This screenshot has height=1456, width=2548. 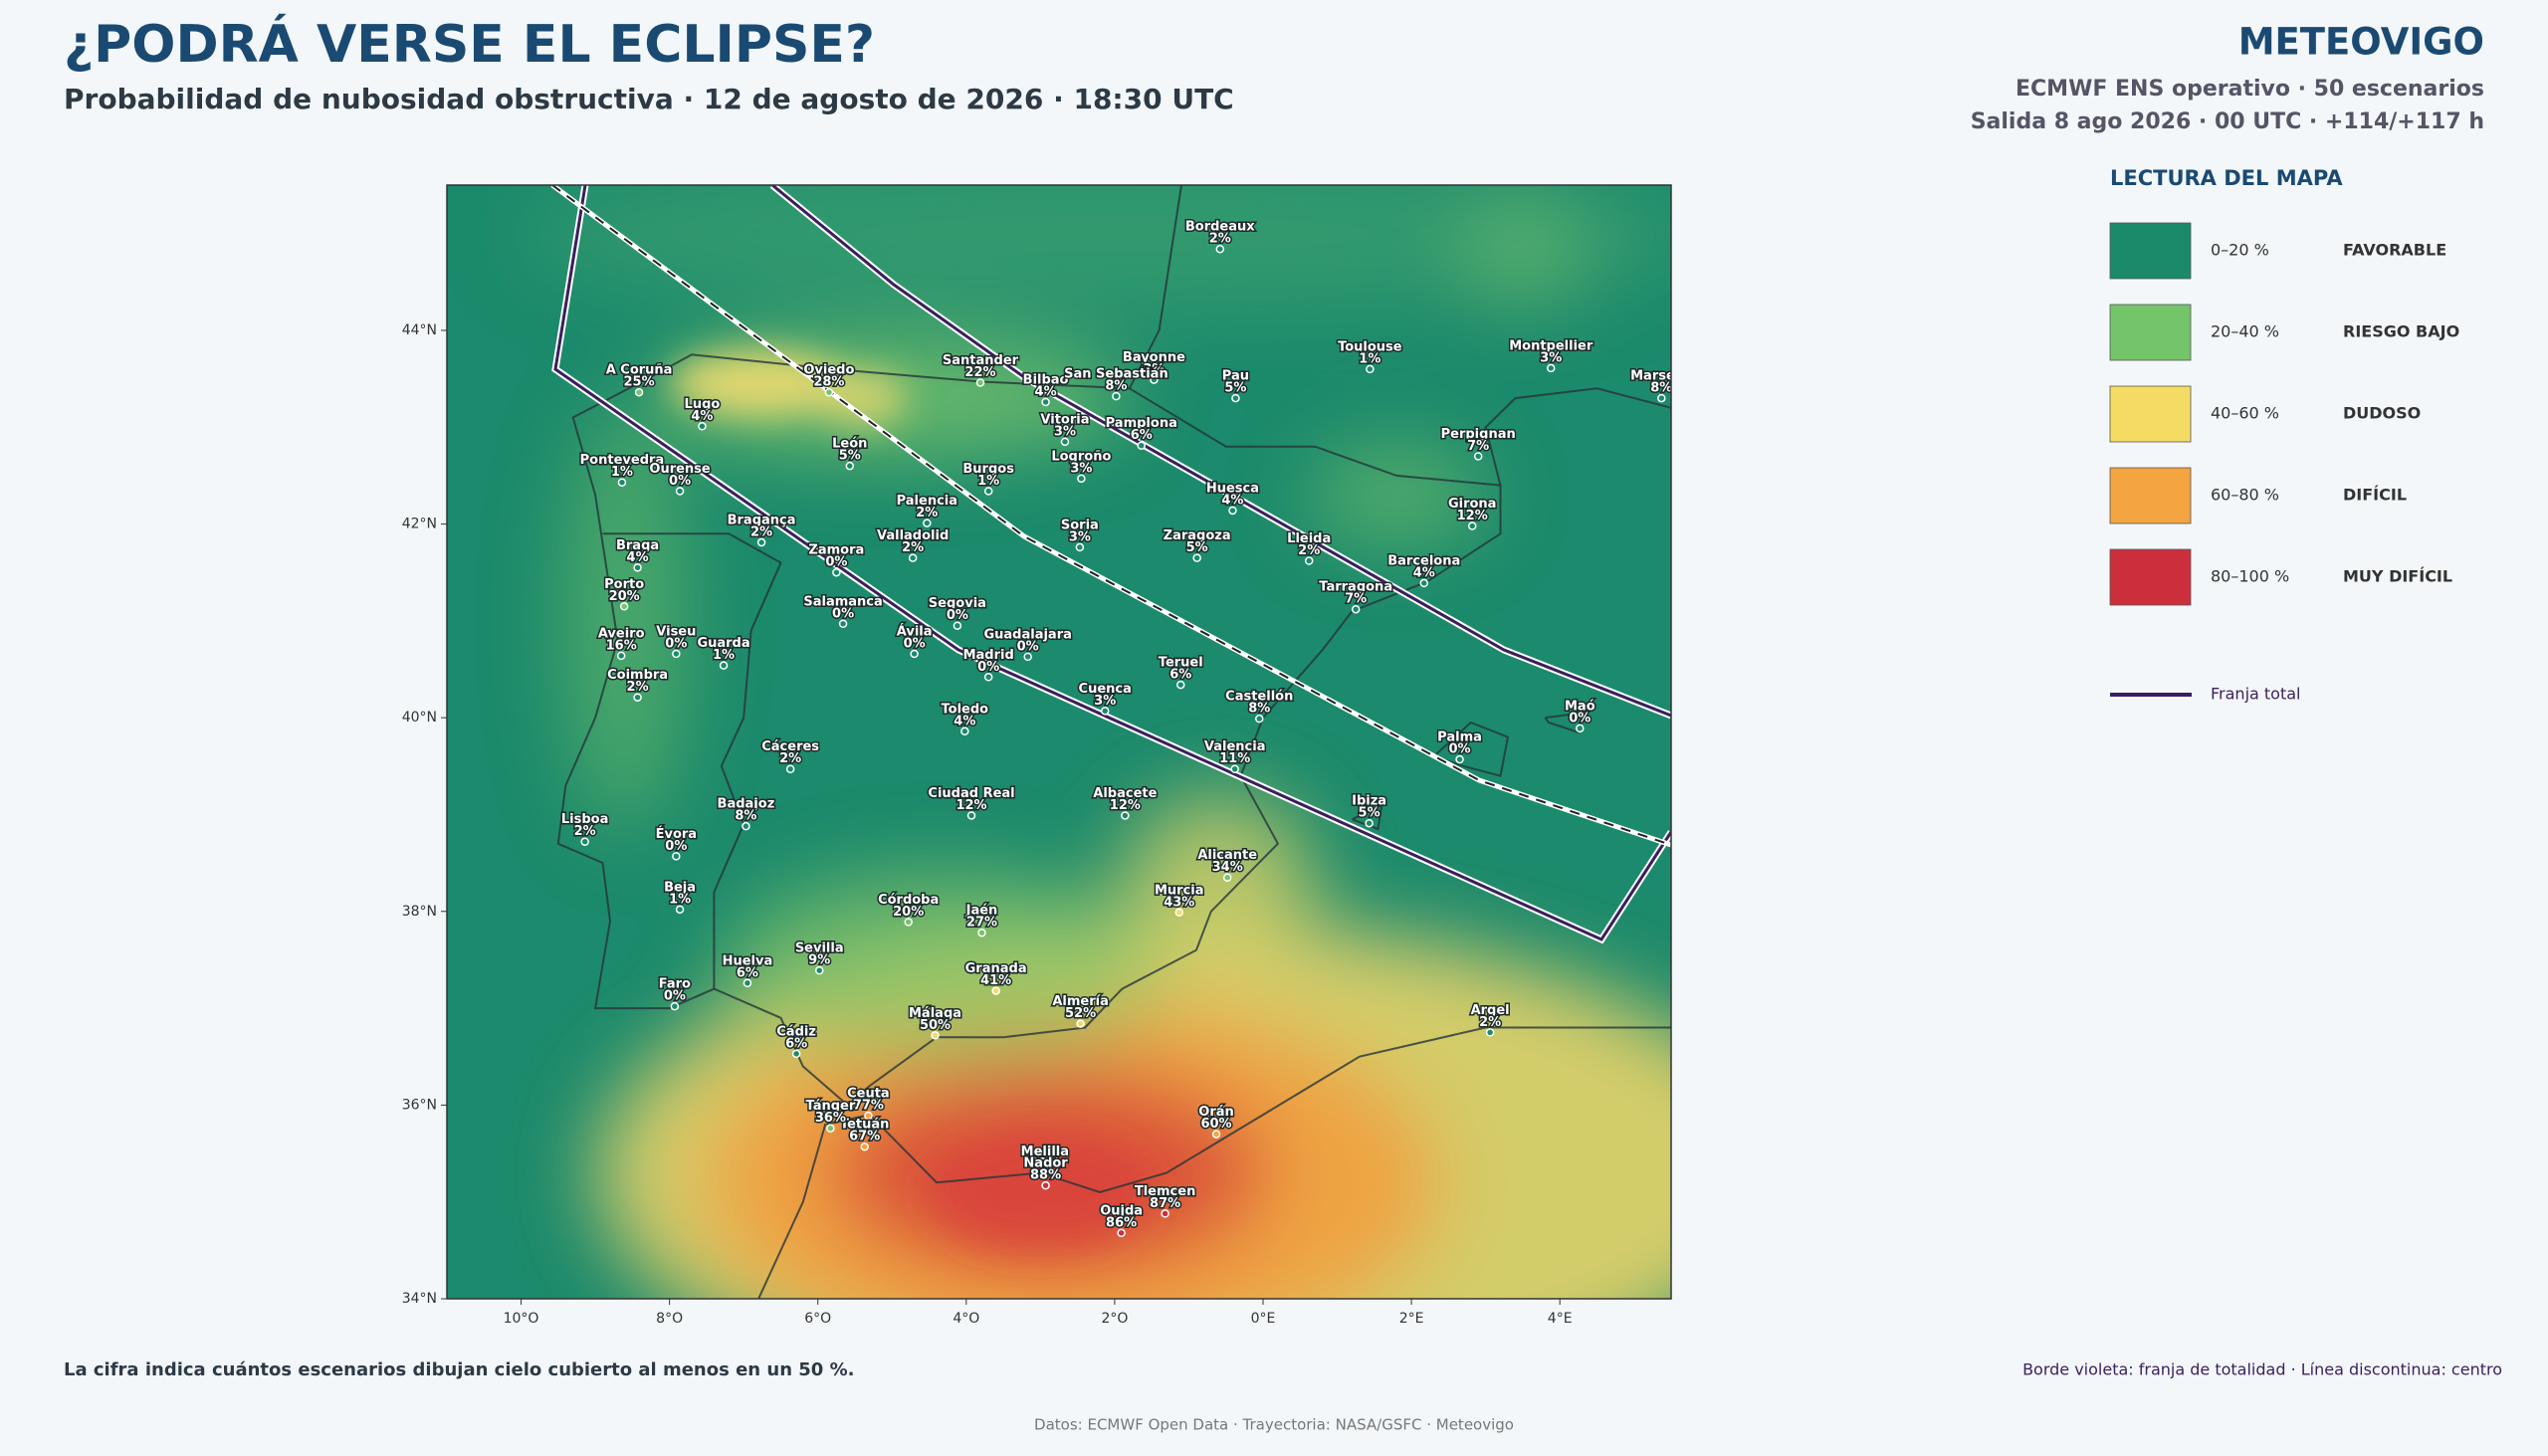 What do you see at coordinates (864, 1125) in the screenshot?
I see `city-name: Tetuán` at bounding box center [864, 1125].